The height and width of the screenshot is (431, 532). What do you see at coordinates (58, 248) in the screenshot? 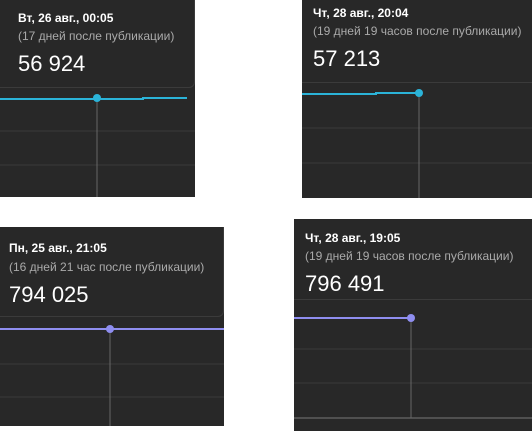
I see `tooltip-date: Пн, 25 авг., 21:05` at bounding box center [58, 248].